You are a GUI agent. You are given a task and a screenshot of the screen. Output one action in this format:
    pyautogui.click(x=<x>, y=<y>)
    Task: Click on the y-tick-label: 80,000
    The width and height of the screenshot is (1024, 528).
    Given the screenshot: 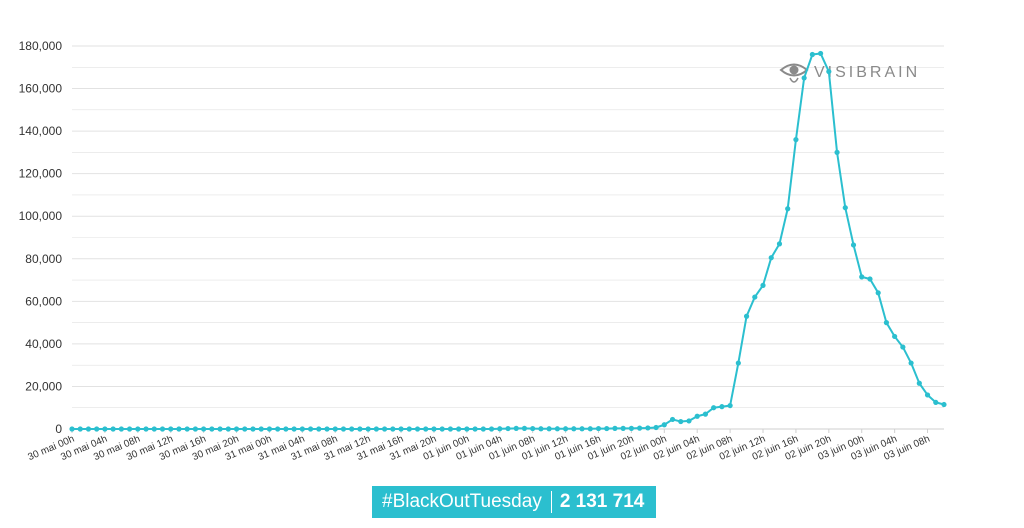 What is the action you would take?
    pyautogui.click(x=43, y=259)
    